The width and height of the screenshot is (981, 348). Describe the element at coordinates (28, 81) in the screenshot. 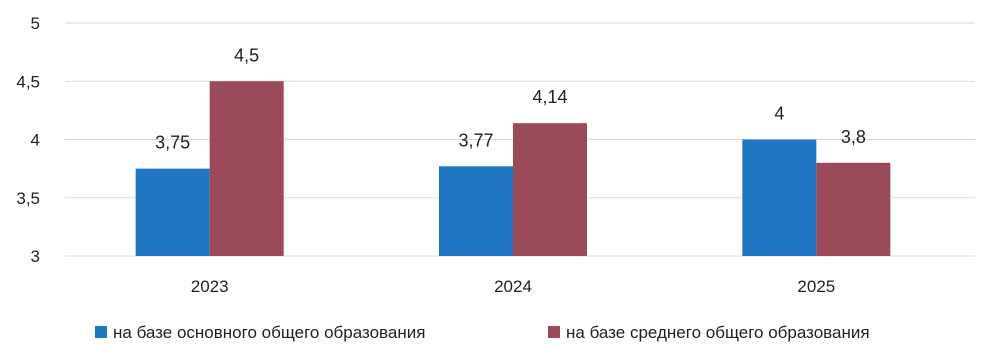

I see `y-tick-label: 4,5` at that location.